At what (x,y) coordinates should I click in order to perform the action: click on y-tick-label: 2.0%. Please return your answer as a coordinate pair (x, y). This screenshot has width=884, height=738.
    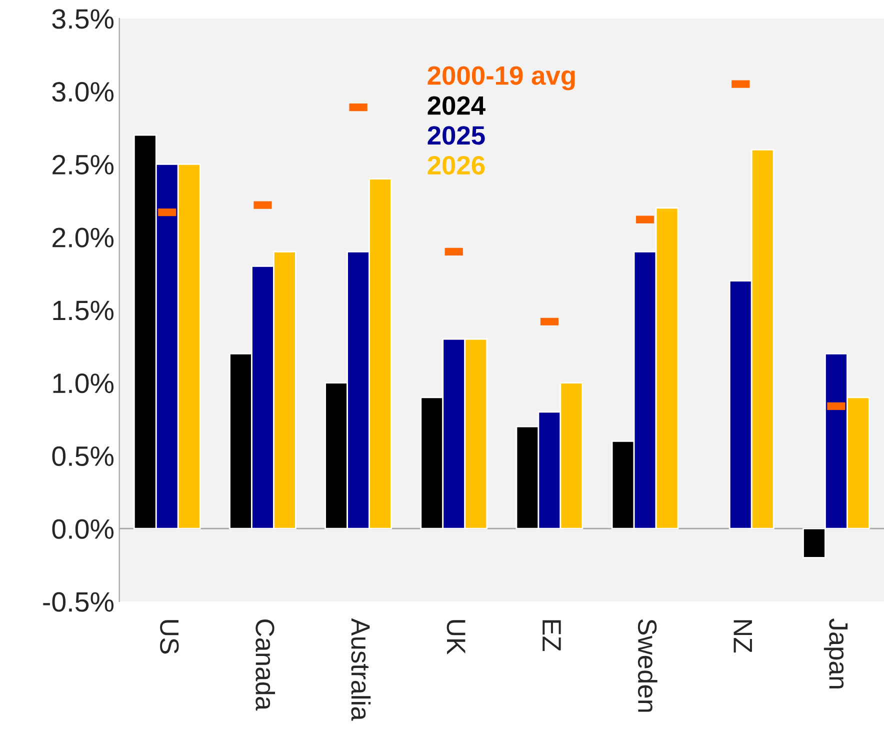
    Looking at the image, I should click on (83, 238).